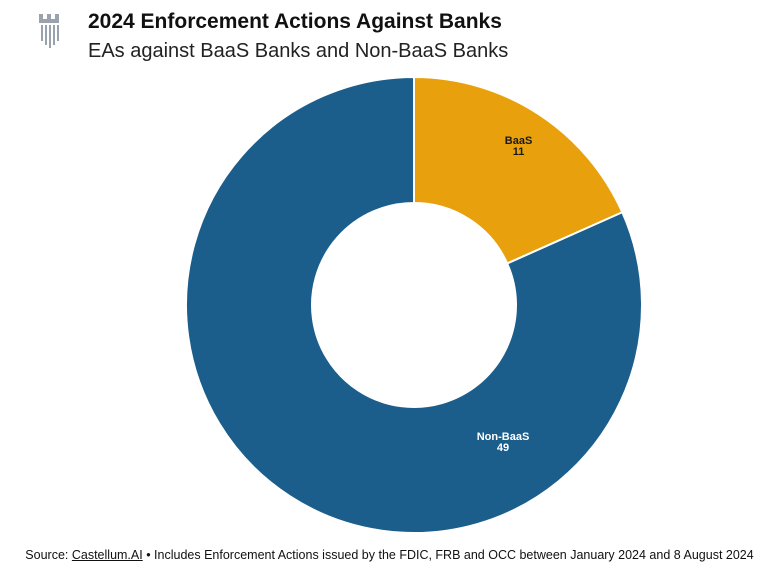  What do you see at coordinates (503, 448) in the screenshot?
I see `slice-value-non-baas: 49` at bounding box center [503, 448].